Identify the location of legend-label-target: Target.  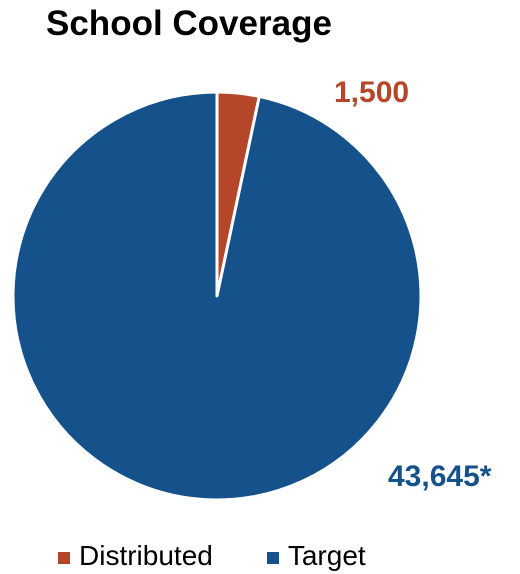
(326, 555).